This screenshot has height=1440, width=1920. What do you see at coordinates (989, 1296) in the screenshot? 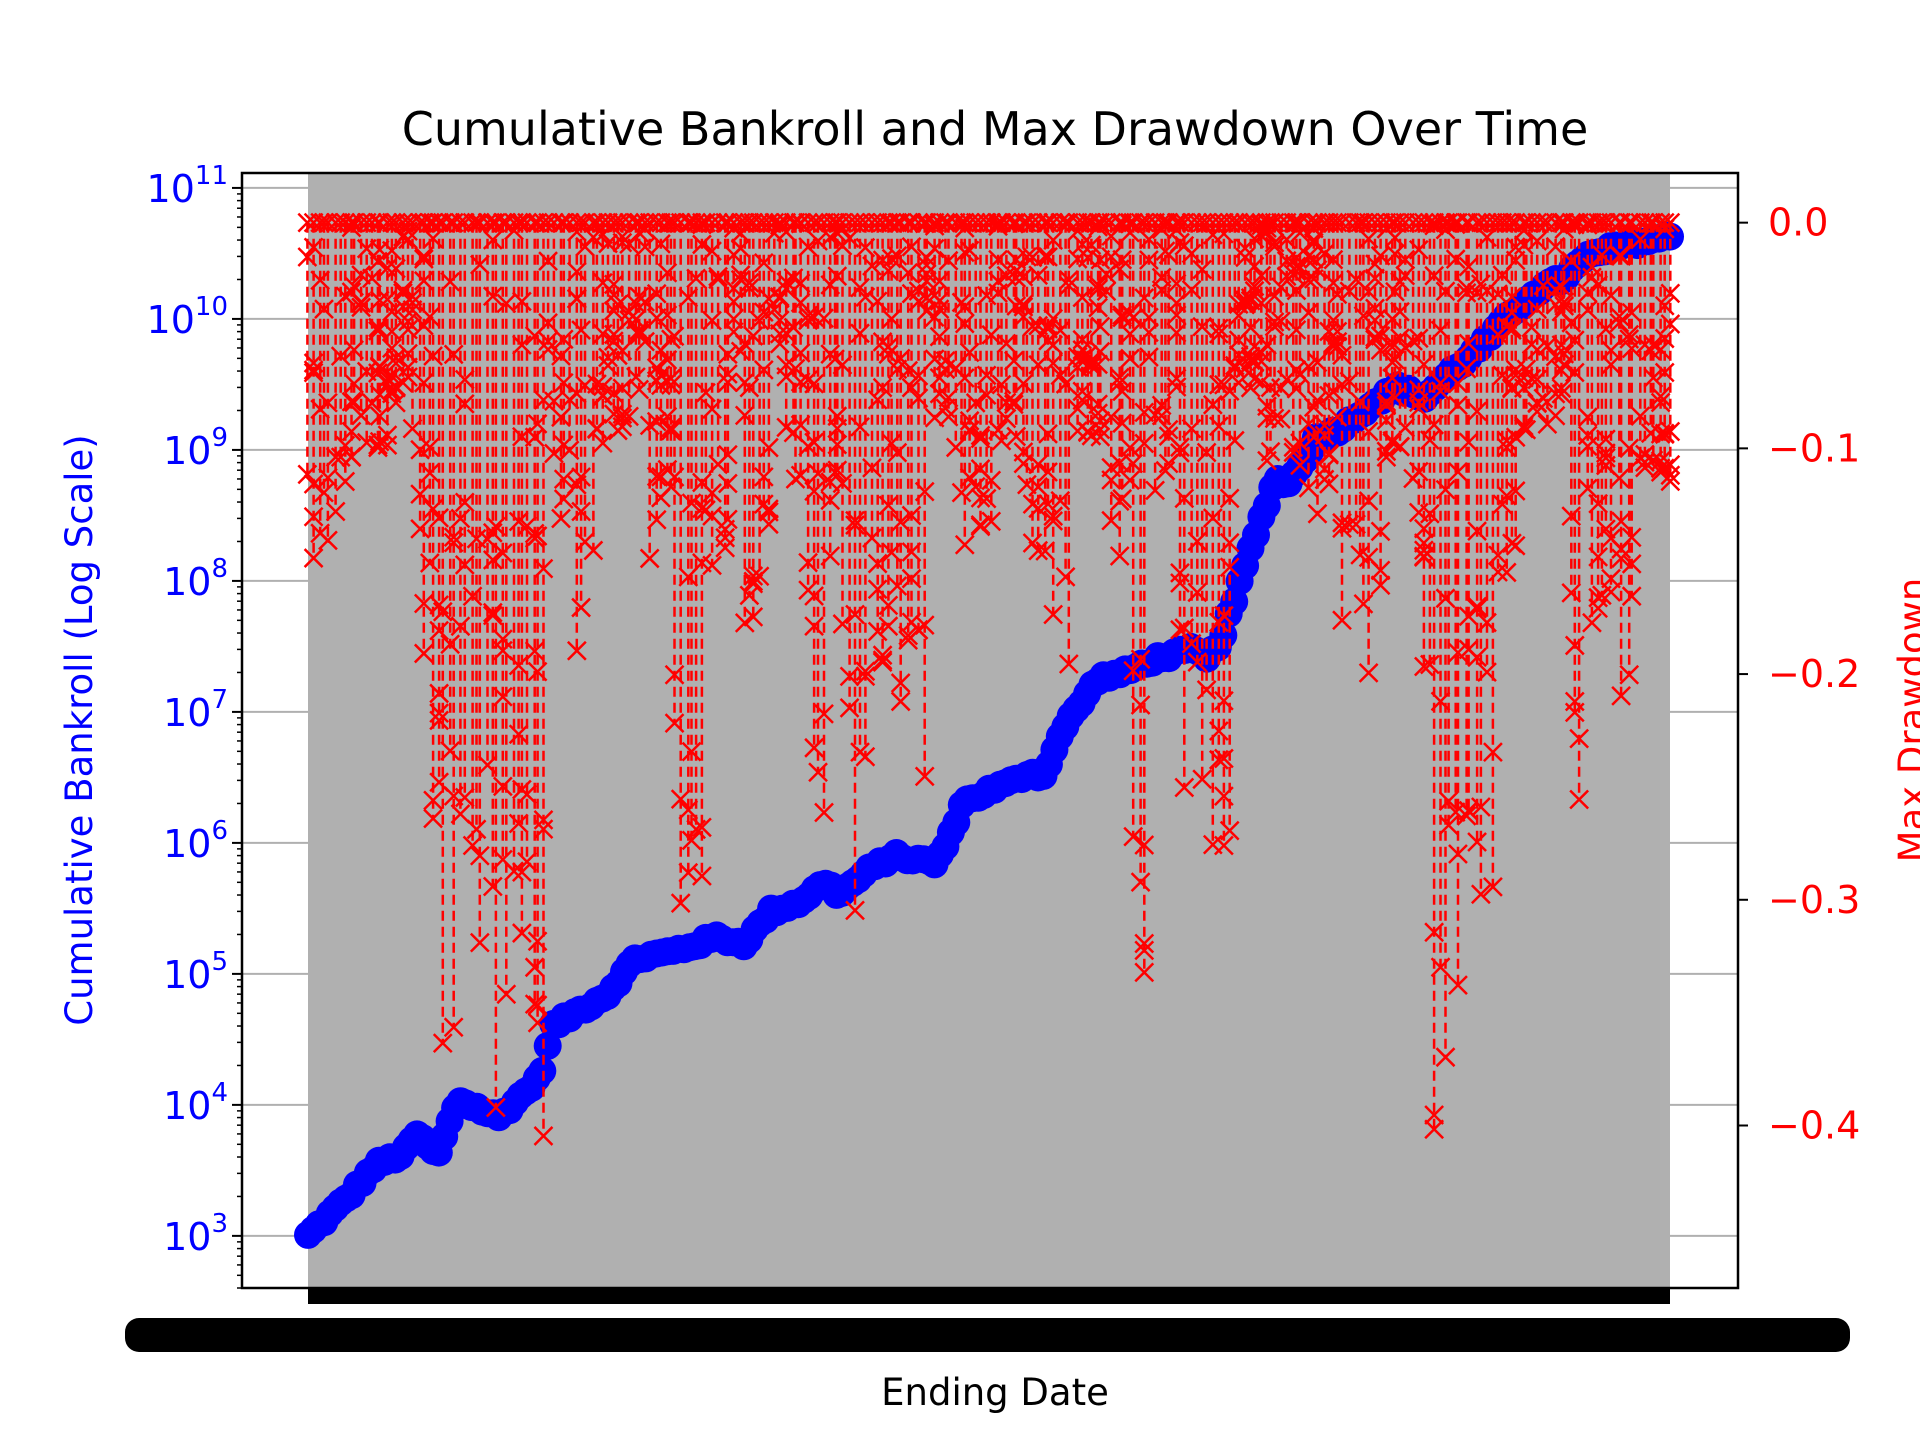
I see `x-tick-label-block` at bounding box center [989, 1296].